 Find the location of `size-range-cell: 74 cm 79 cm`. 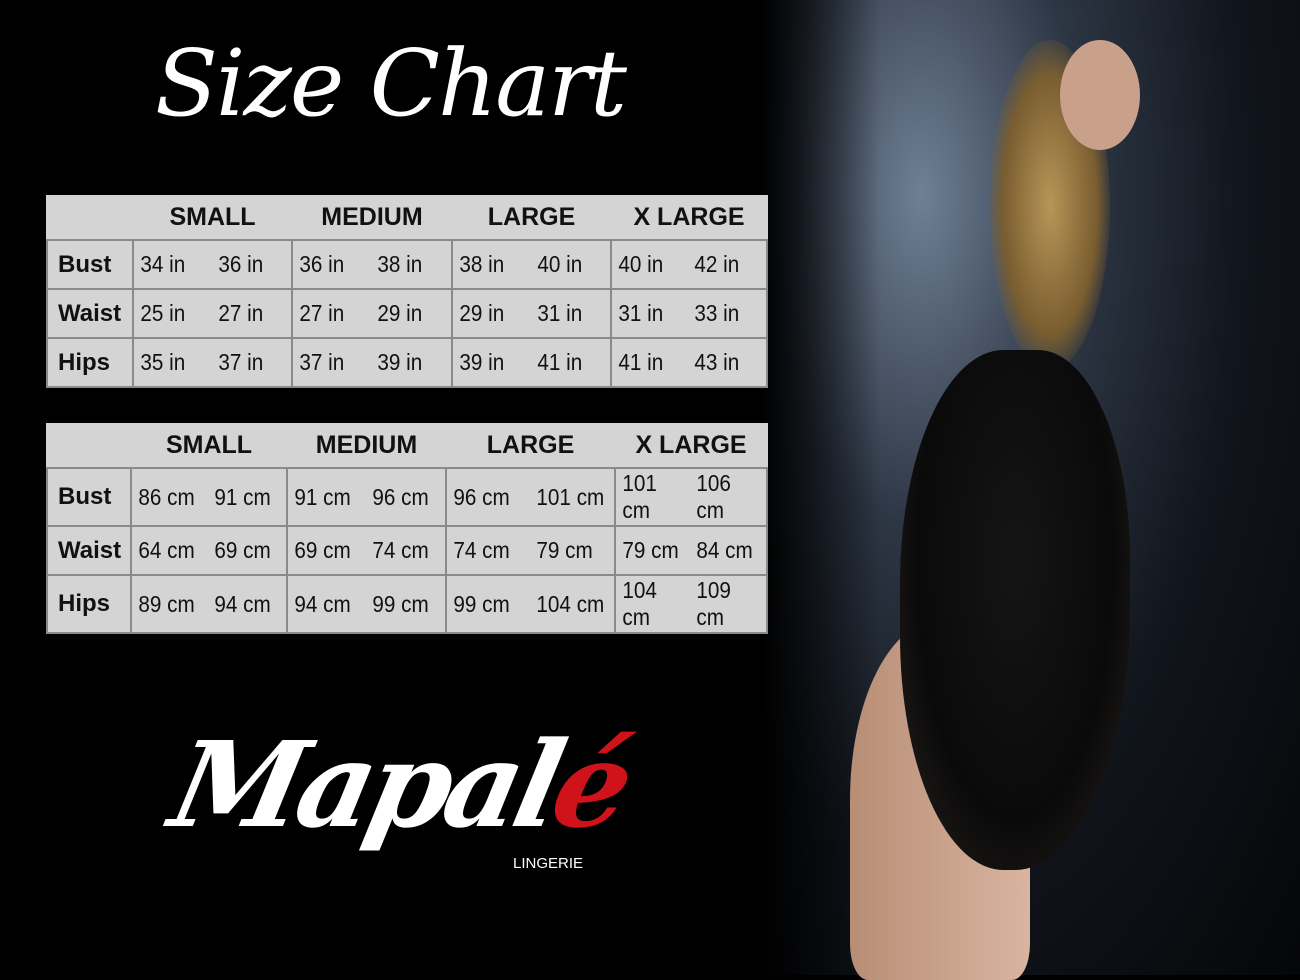

size-range-cell: 74 cm 79 cm is located at coordinates (530, 550).